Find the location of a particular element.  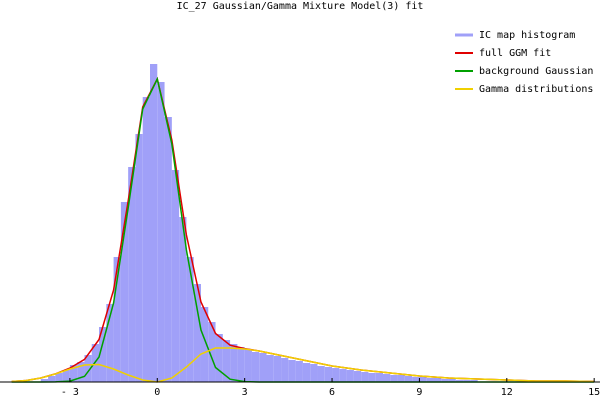

x-tick-label: 6 is located at coordinates (332, 392).